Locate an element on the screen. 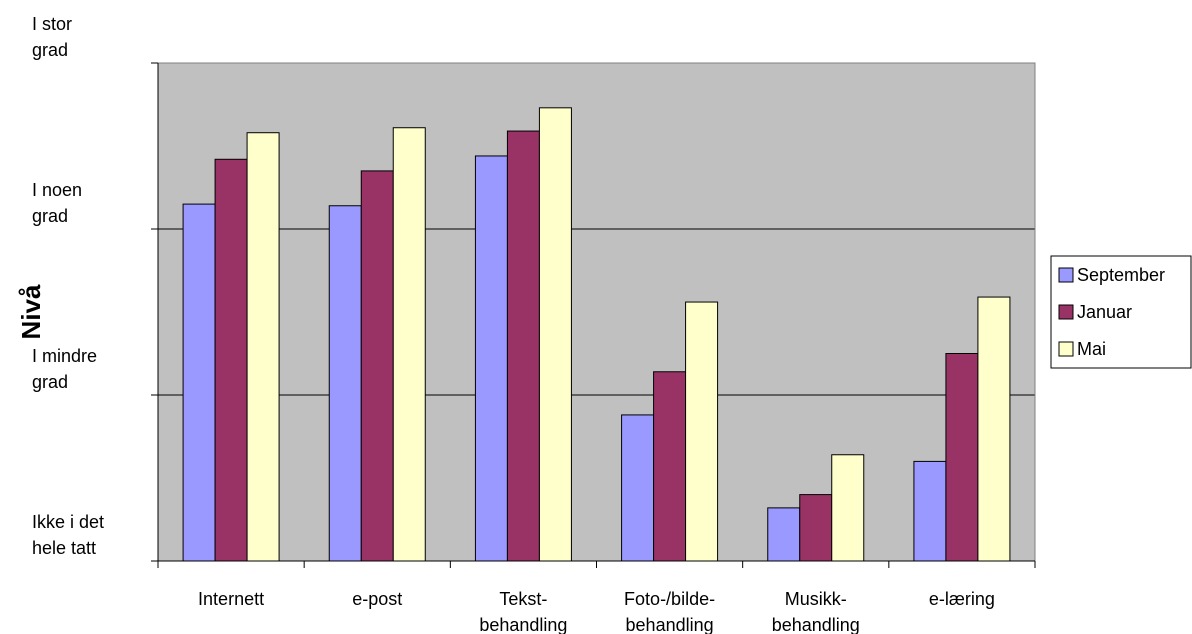  x-category-label: Foto-/bilde-behandling is located at coordinates (669, 611).